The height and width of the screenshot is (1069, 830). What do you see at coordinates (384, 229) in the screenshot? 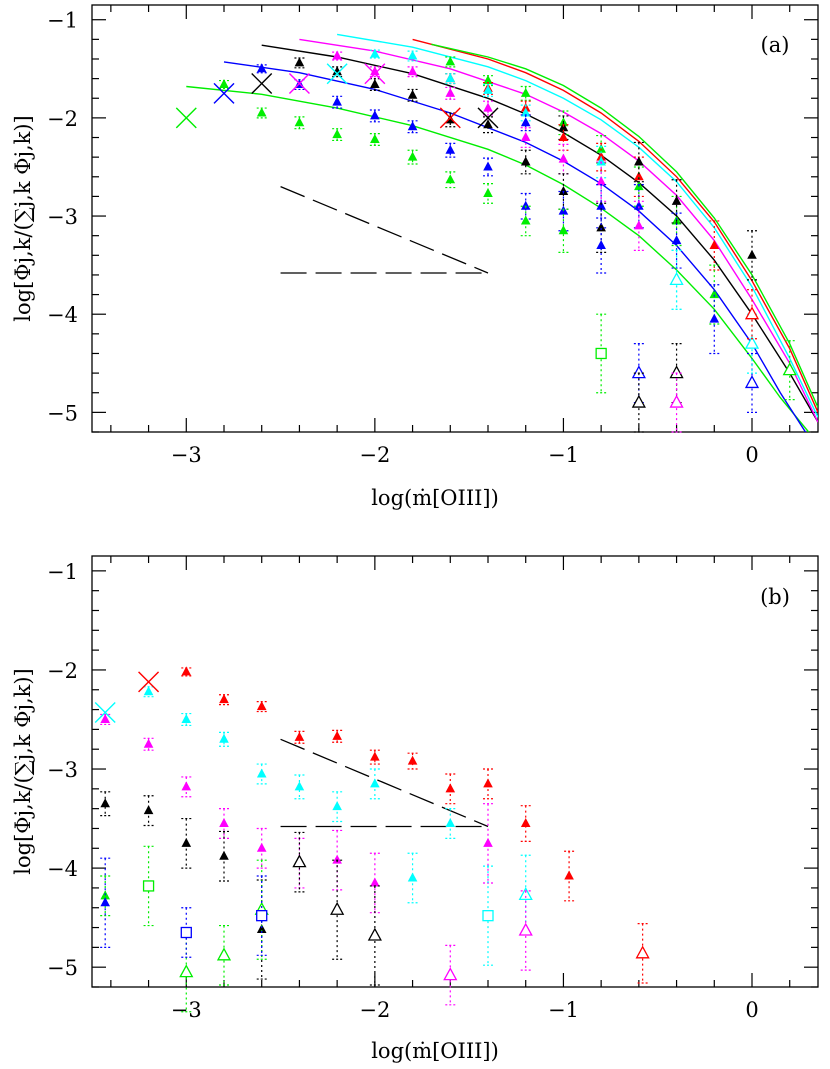
I see `slope-guide-line` at bounding box center [384, 229].